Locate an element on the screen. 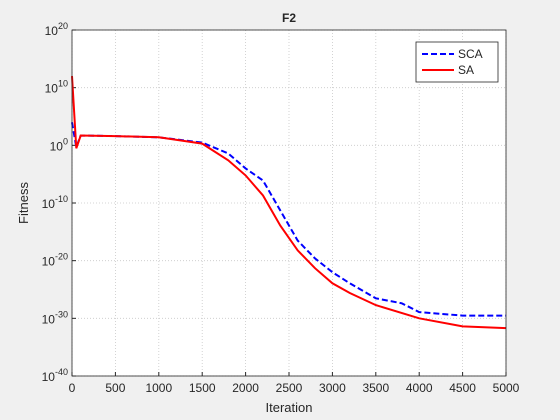 The height and width of the screenshot is (420, 560). x-tick-label: 0 is located at coordinates (72, 388).